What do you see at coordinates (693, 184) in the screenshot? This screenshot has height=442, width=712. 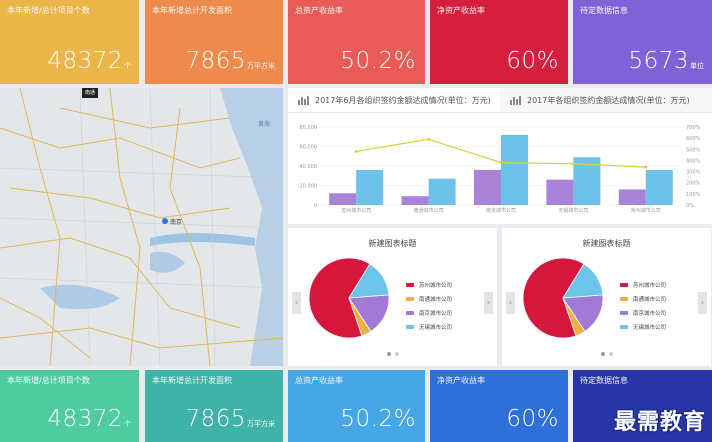 I see `y2-tick-label: 200%` at bounding box center [693, 184].